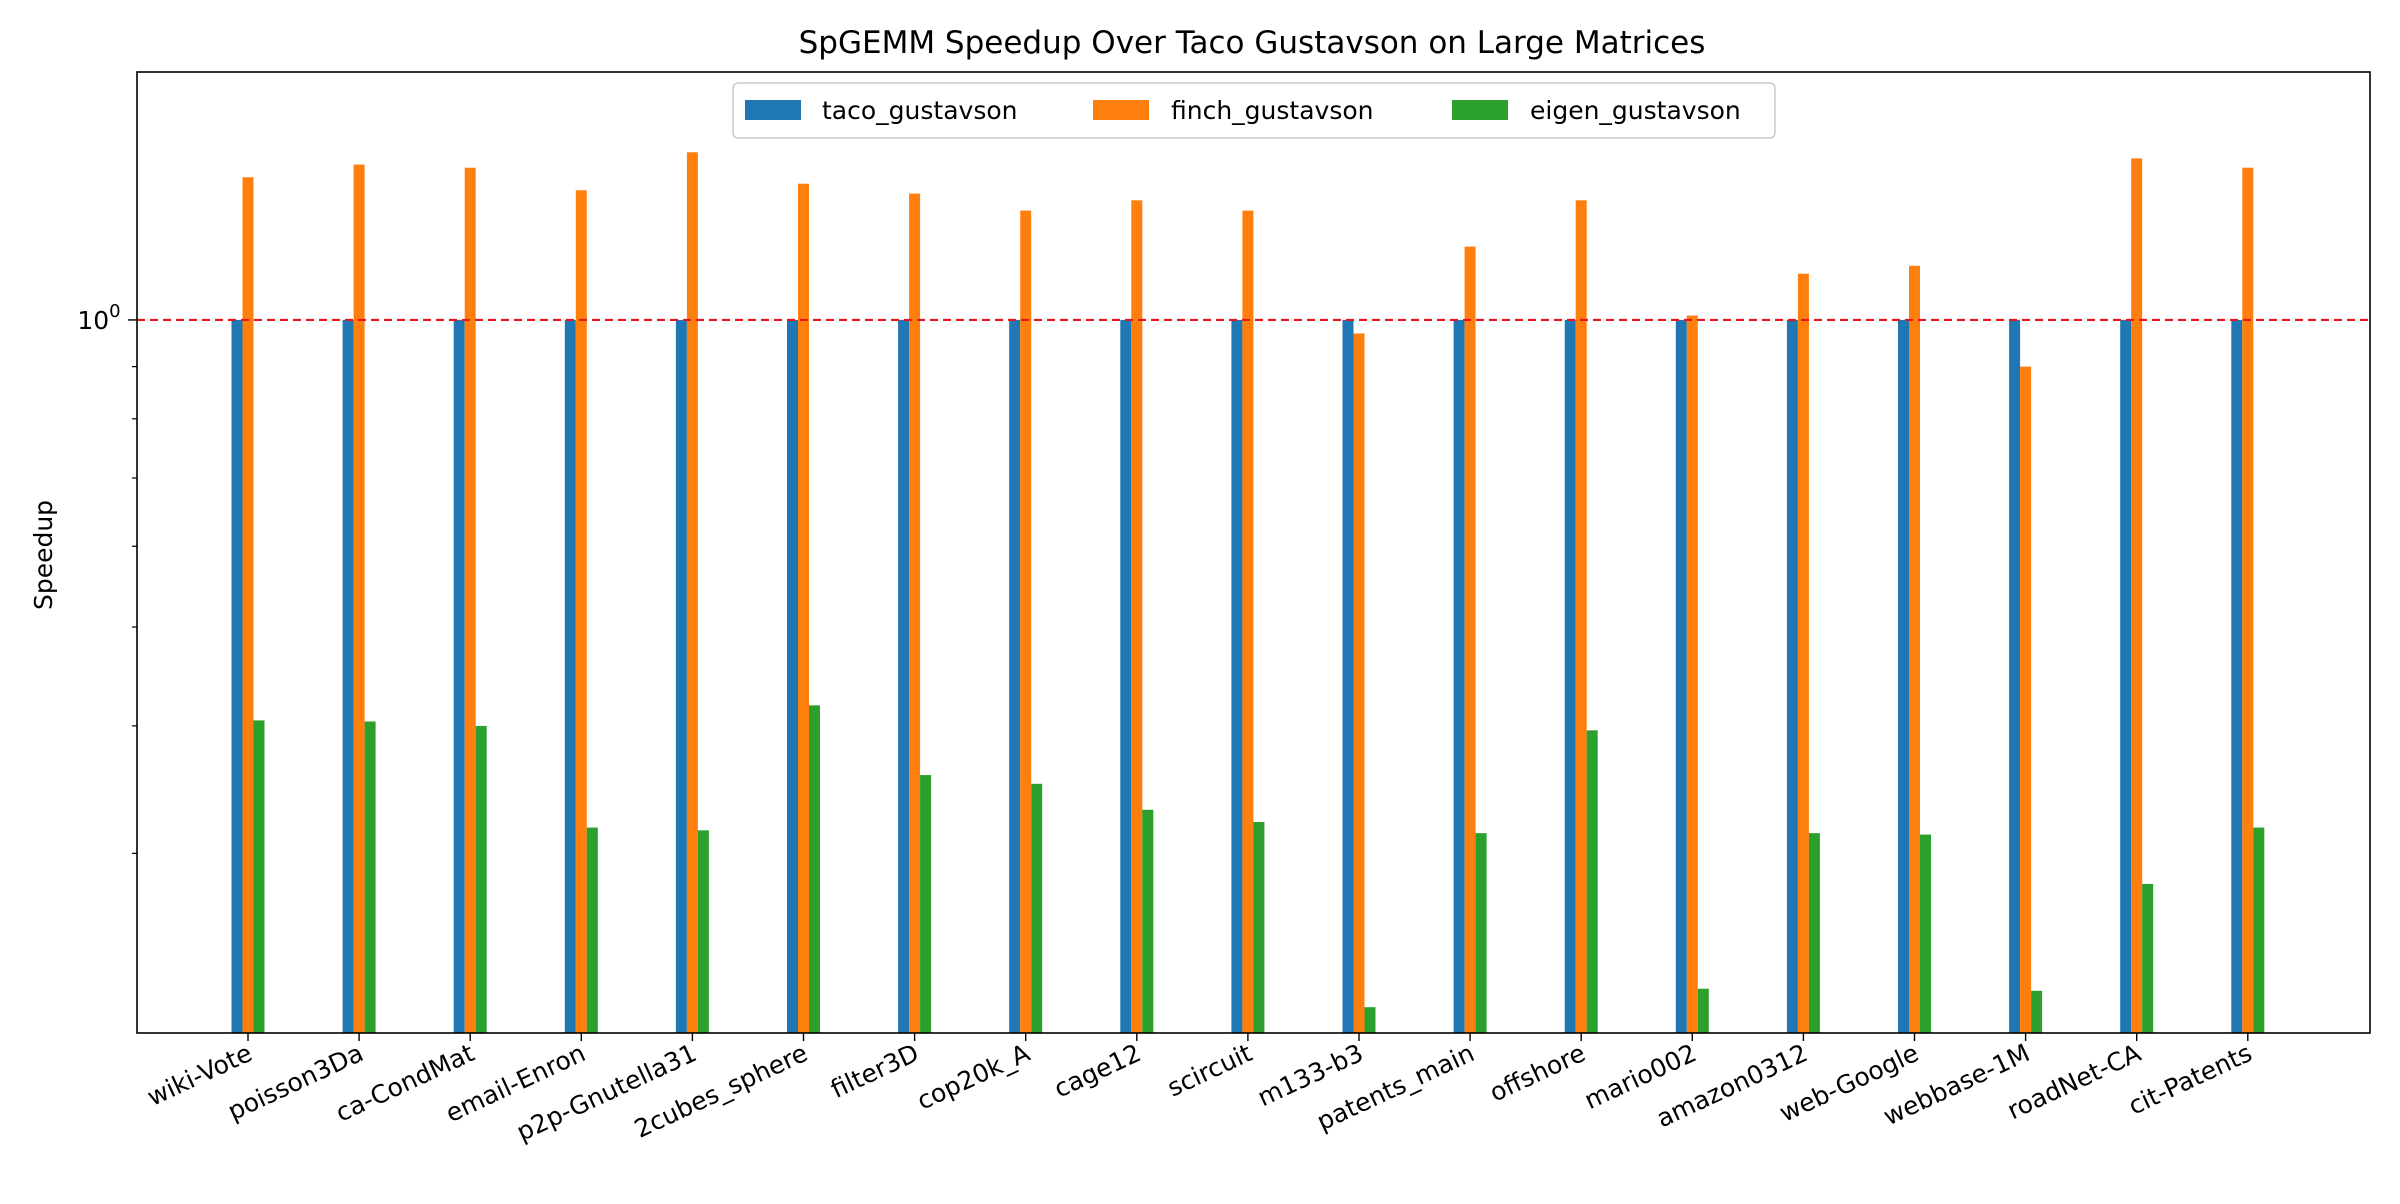 Image resolution: width=2400 pixels, height=1204 pixels. What do you see at coordinates (792, 676) in the screenshot?
I see `bar-taco_gustavson-2cubes_sphere` at bounding box center [792, 676].